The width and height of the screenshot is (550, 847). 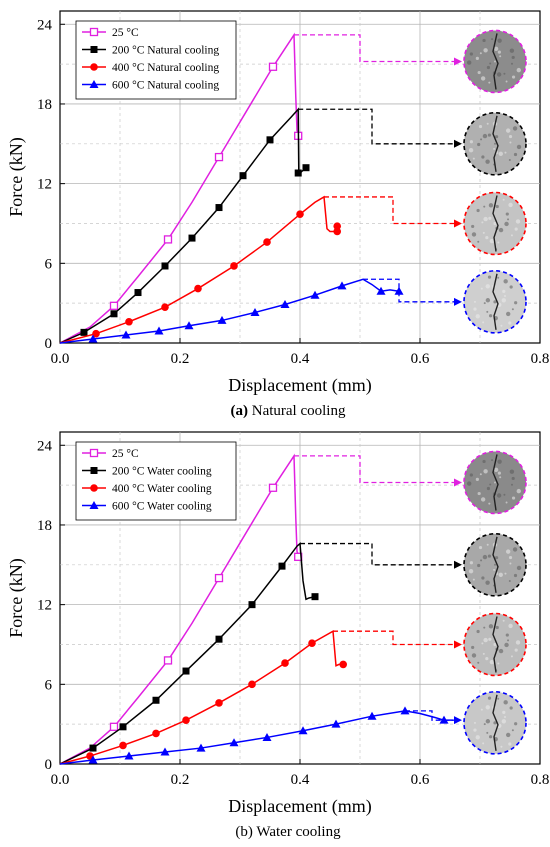 What do you see at coordinates (378, 554) in the screenshot?
I see `connector-200-C-Water-cooling` at bounding box center [378, 554].